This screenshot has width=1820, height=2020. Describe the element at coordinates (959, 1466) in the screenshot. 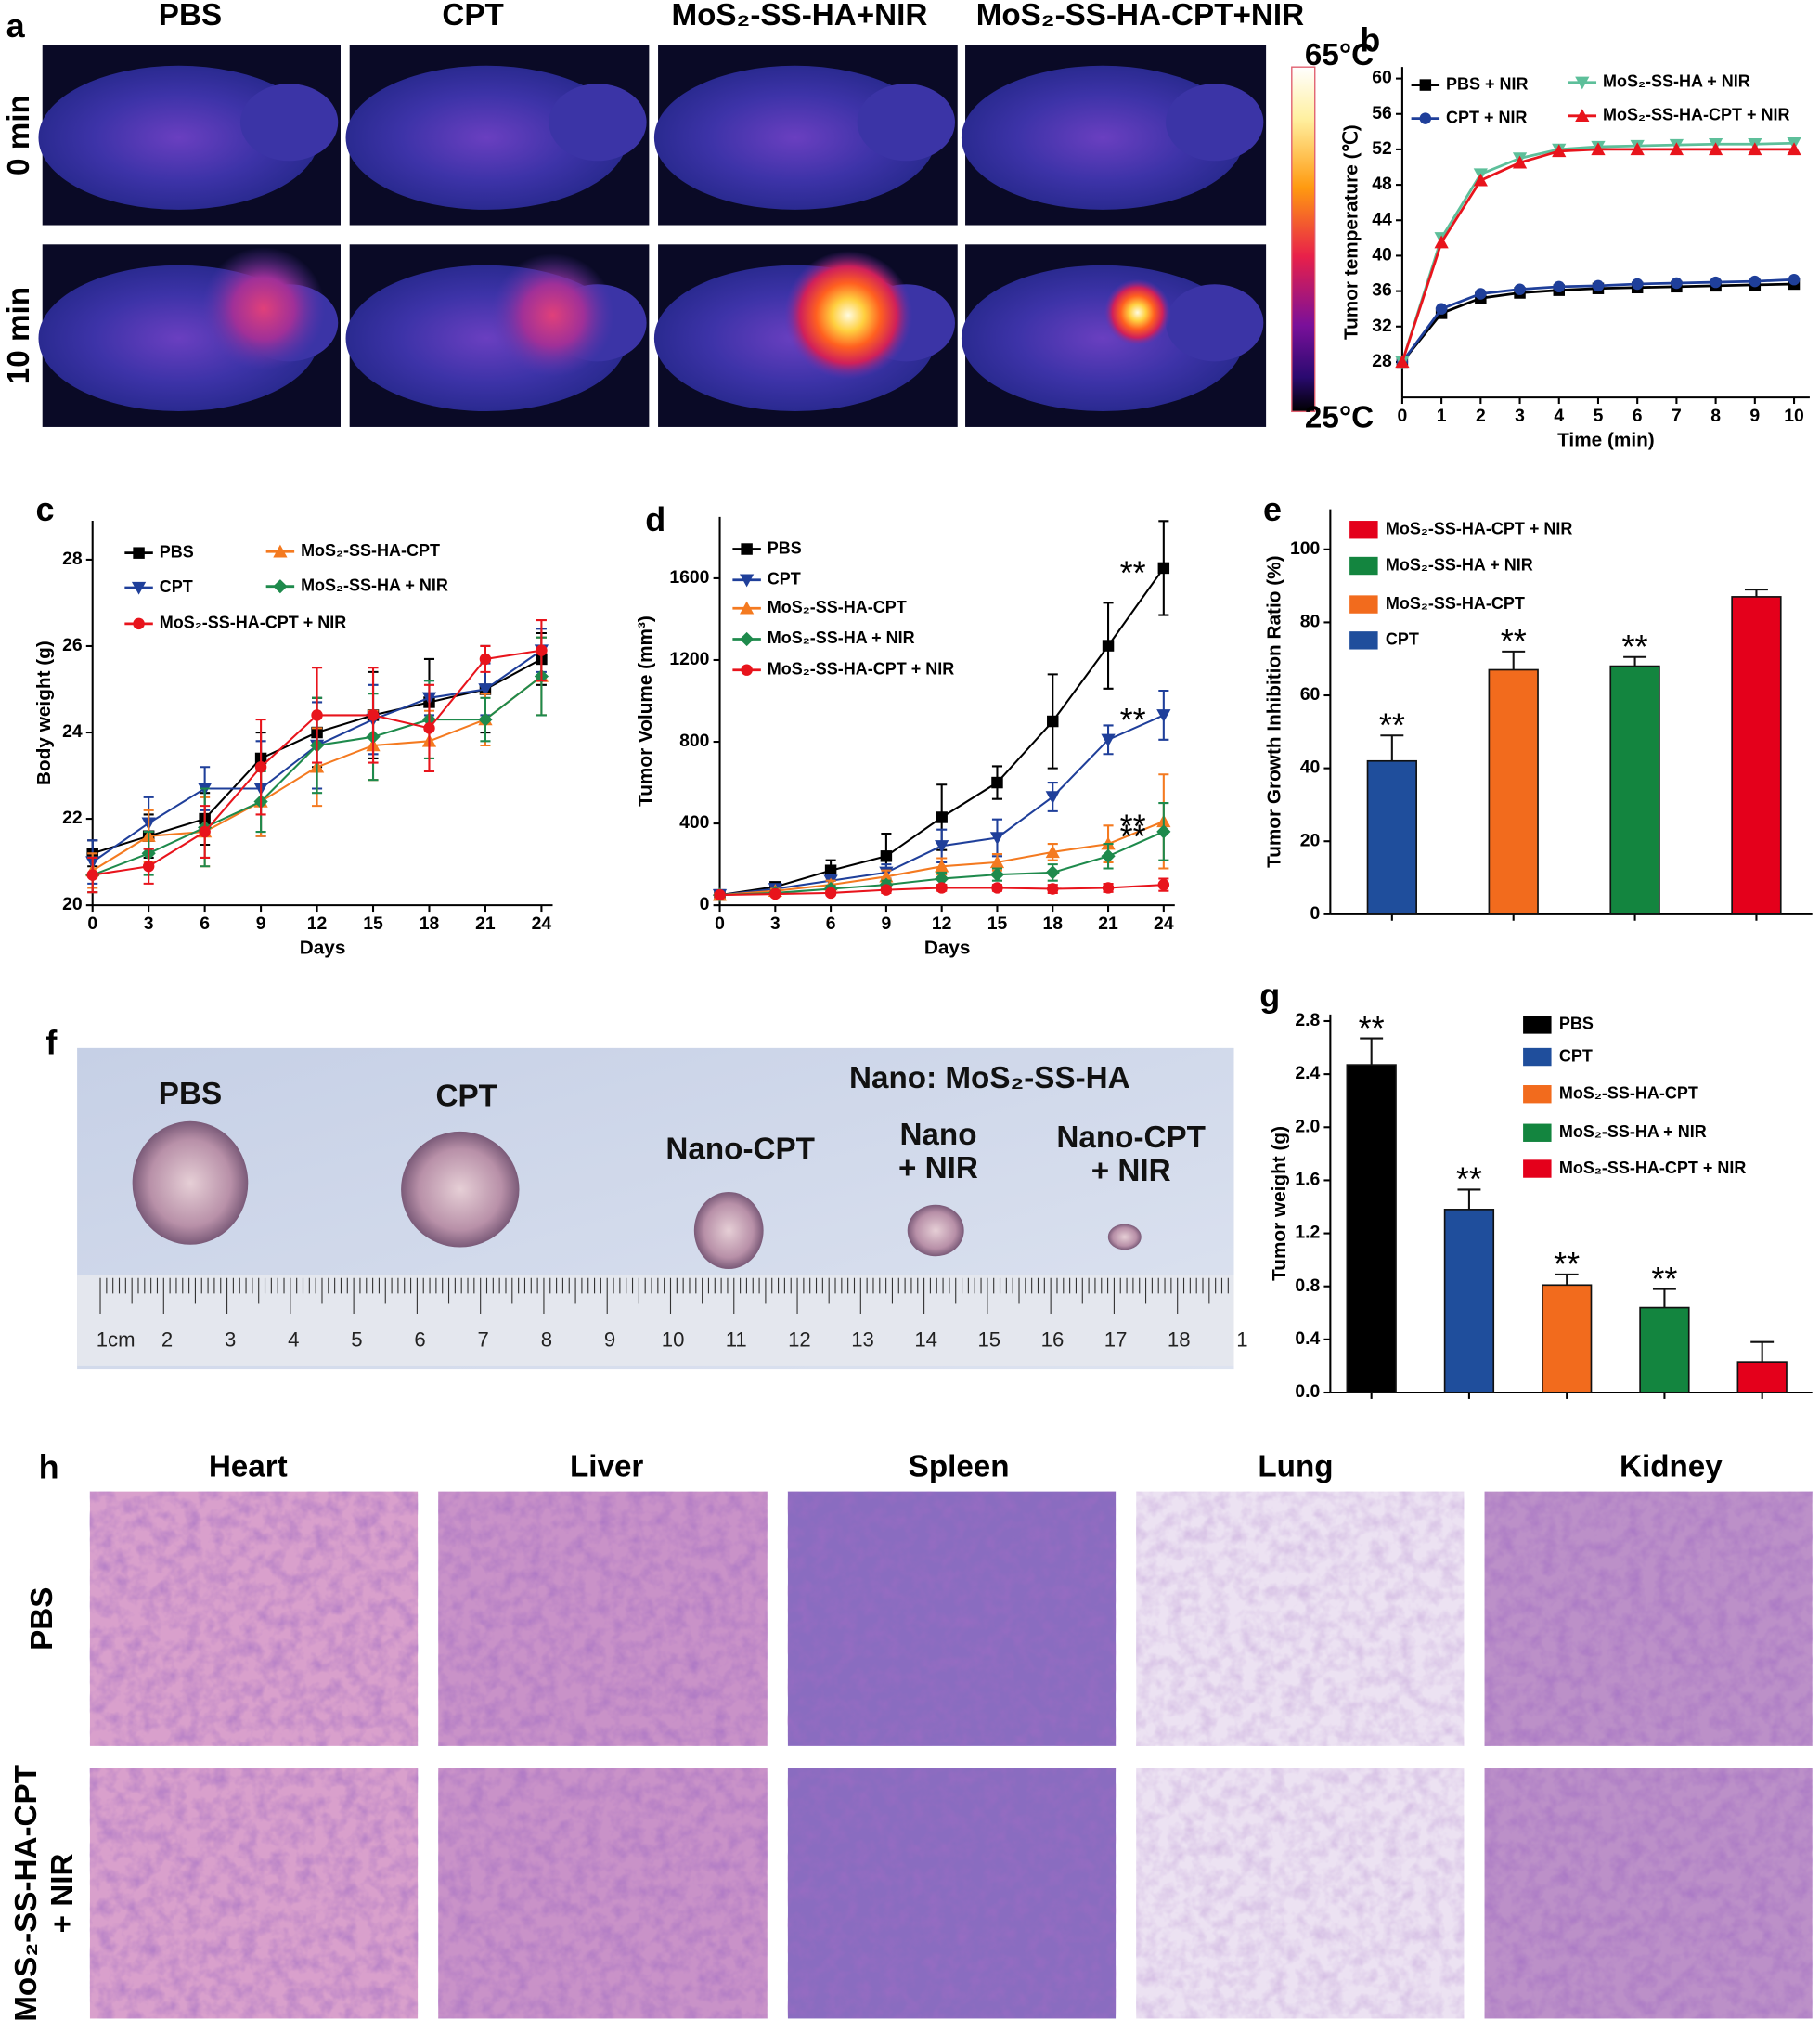

I see `column-header: Spleen` at that location.